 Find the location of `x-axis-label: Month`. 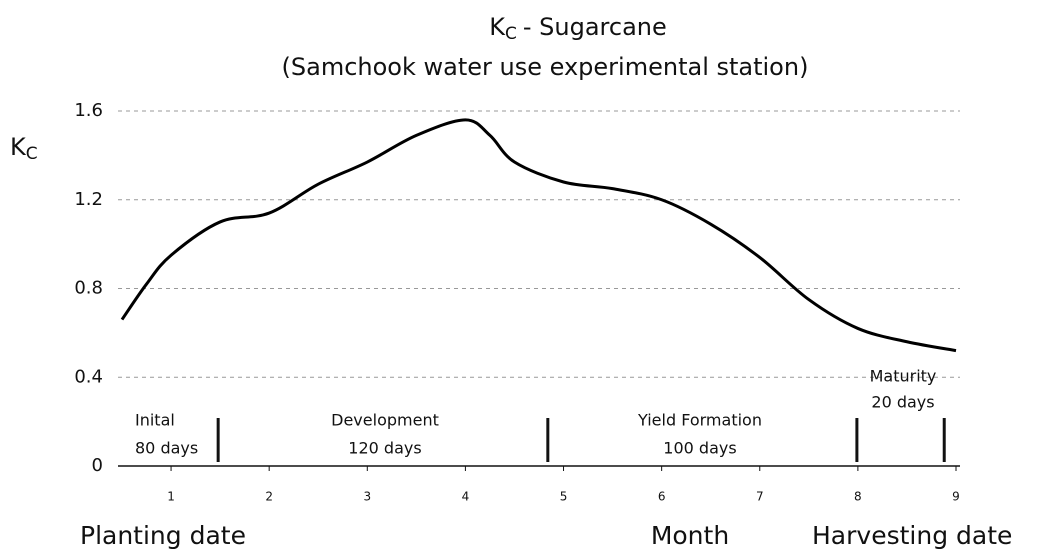

x-axis-label: Month is located at coordinates (690, 535).